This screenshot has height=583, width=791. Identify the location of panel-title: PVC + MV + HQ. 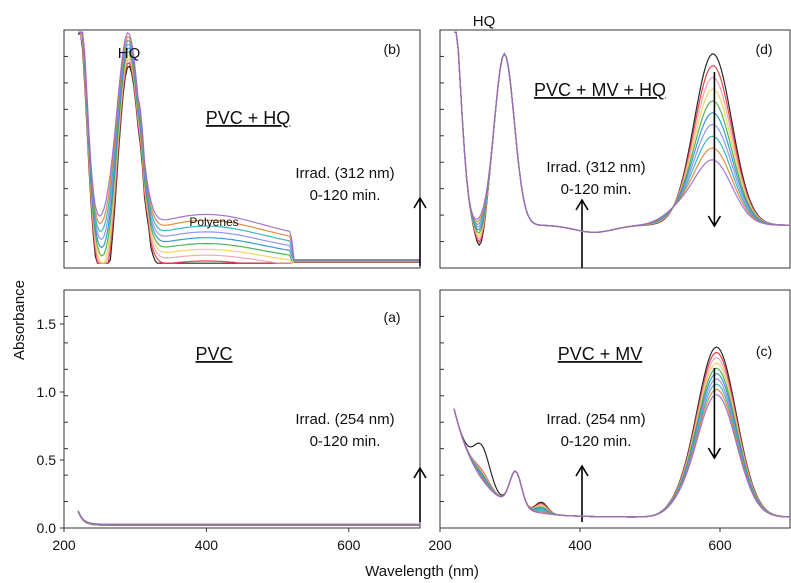
(600, 90).